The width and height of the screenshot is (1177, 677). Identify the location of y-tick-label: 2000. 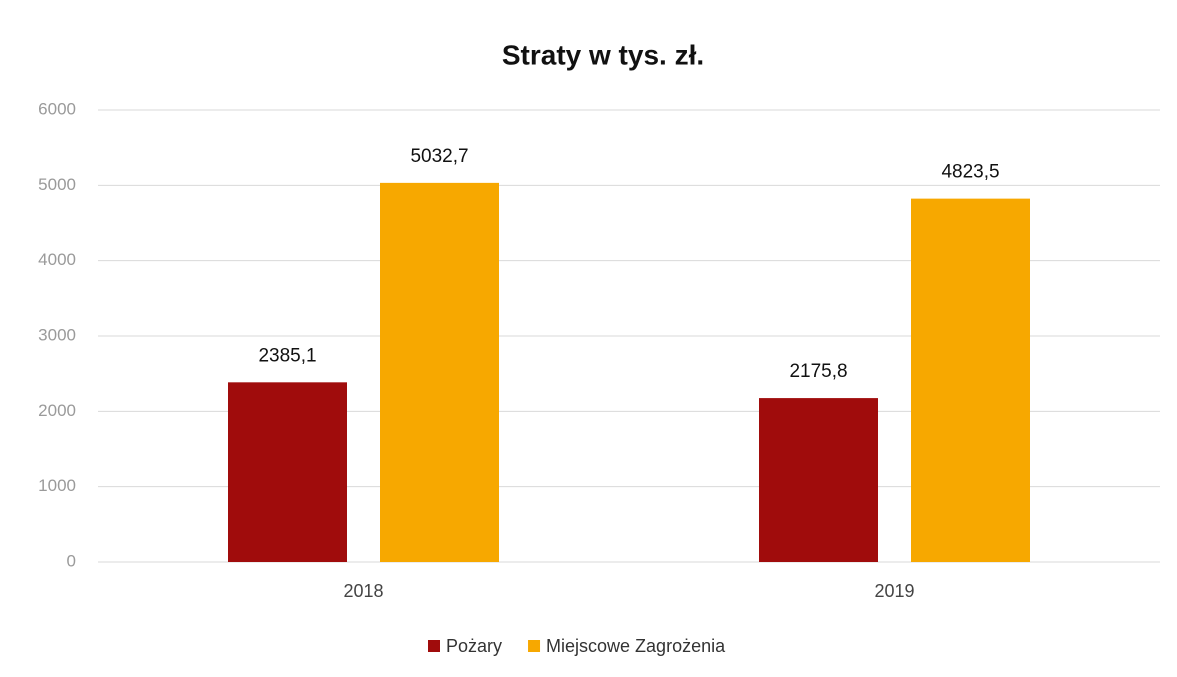
(57, 410).